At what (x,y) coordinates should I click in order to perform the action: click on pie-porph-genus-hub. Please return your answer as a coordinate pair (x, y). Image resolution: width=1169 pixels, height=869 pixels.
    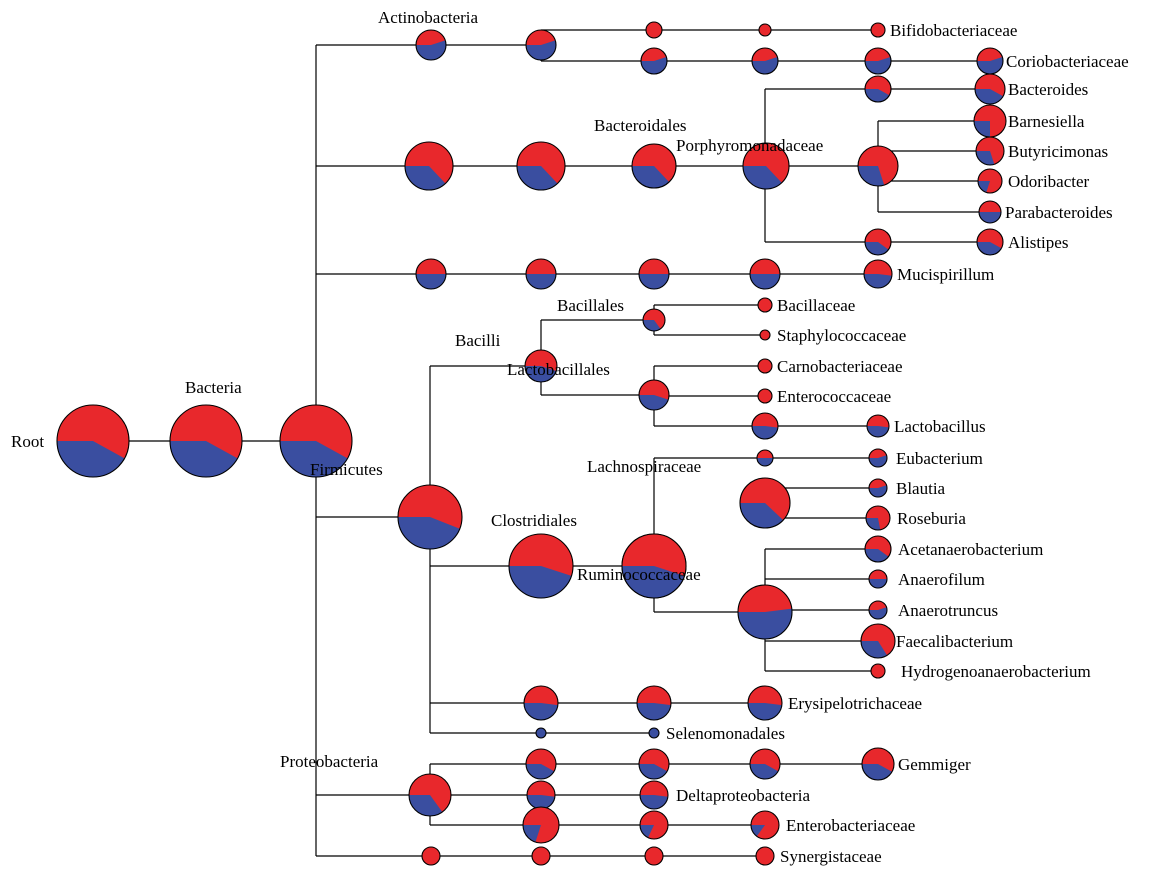
    Looking at the image, I should click on (878, 166).